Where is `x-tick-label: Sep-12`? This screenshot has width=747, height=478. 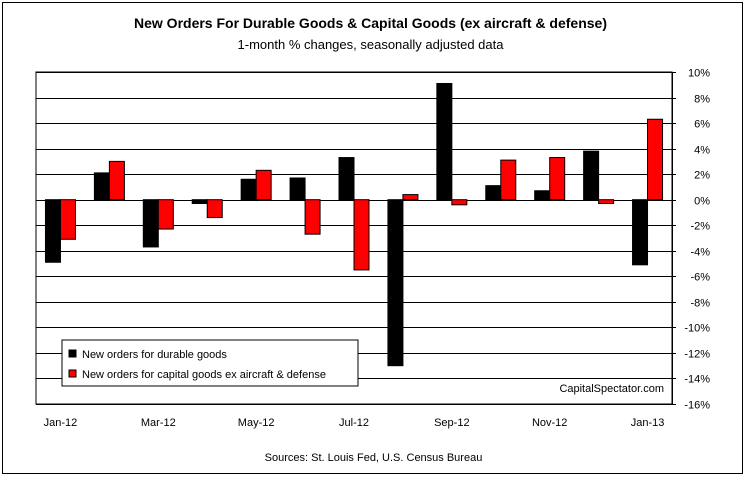
x-tick-label: Sep-12 is located at coordinates (451, 423).